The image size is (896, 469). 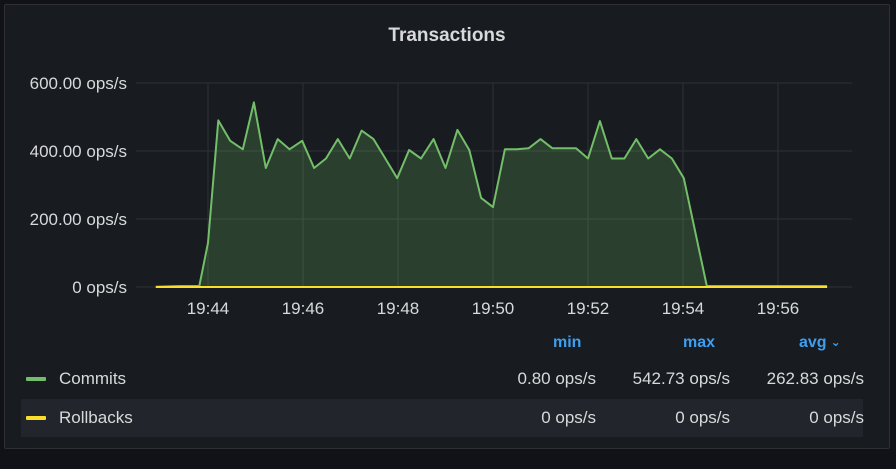 I want to click on panel-title: Transactions, so click(x=447, y=35).